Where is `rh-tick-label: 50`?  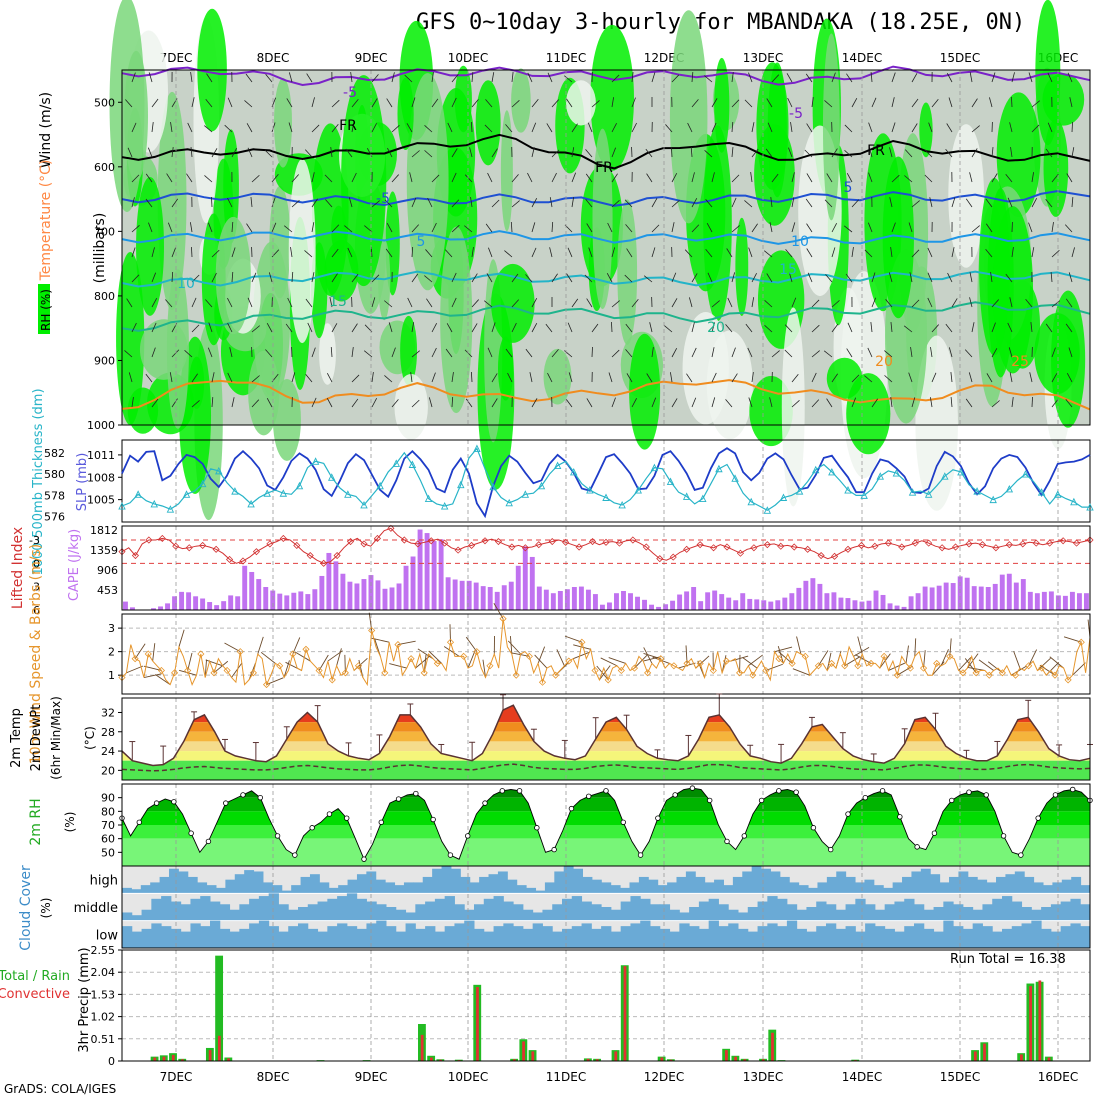 rh-tick-label: 50 is located at coordinates (108, 852).